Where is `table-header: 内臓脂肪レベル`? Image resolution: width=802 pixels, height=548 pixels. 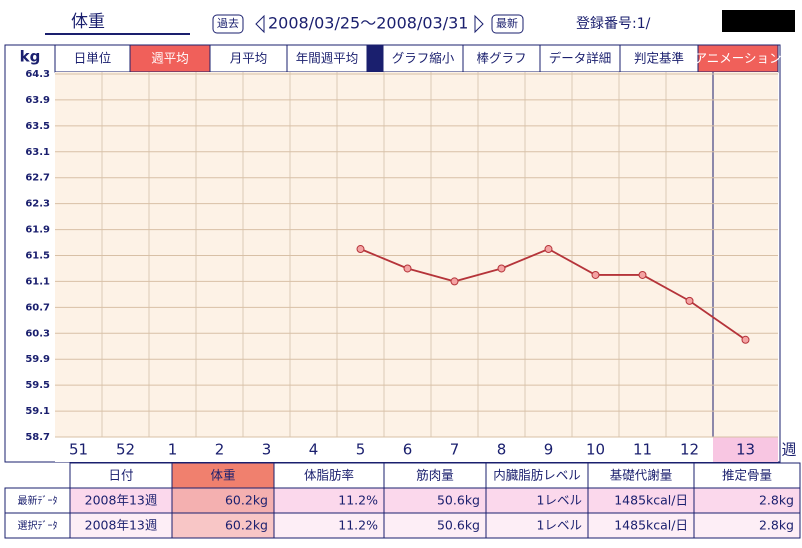 table-header: 内臓脂肪レベル is located at coordinates (537, 475).